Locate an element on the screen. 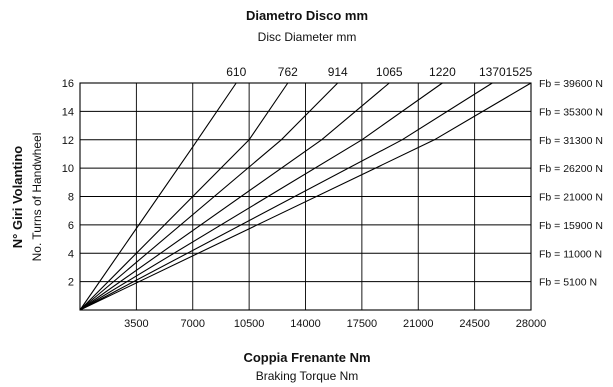  y-axis-subtitle: No. Turns of Handwheel is located at coordinates (37, 197).